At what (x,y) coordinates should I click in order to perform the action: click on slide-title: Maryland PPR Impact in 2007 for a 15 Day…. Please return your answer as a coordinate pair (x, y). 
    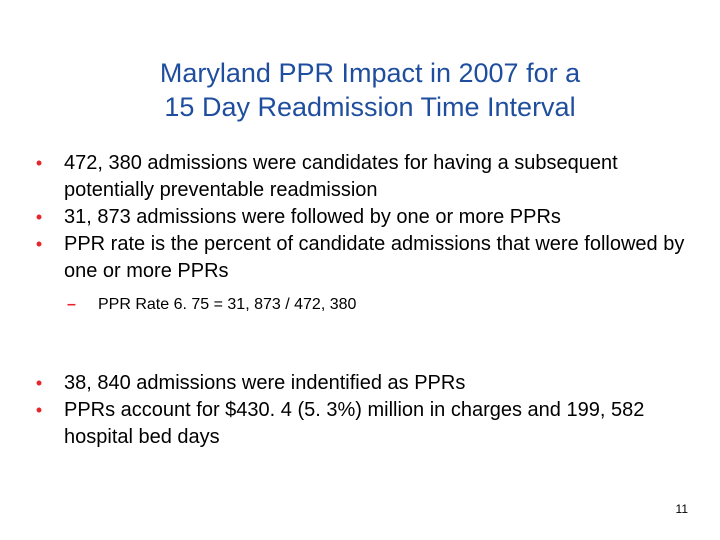
    Looking at the image, I should click on (370, 90).